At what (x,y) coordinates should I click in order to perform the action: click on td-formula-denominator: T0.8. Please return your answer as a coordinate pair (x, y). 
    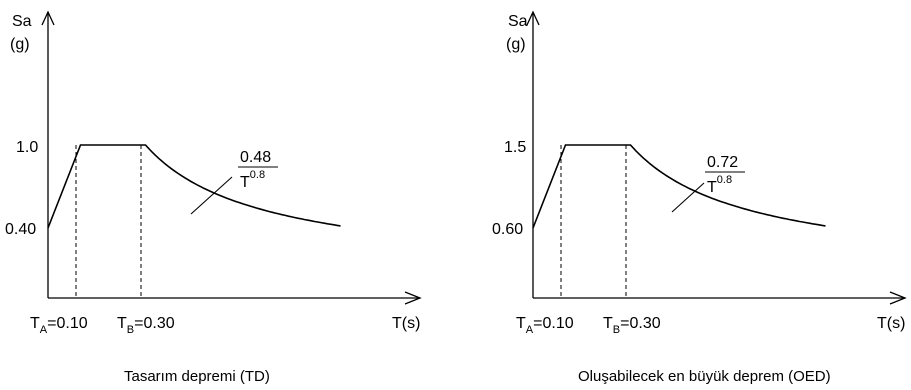
    Looking at the image, I should click on (252, 180).